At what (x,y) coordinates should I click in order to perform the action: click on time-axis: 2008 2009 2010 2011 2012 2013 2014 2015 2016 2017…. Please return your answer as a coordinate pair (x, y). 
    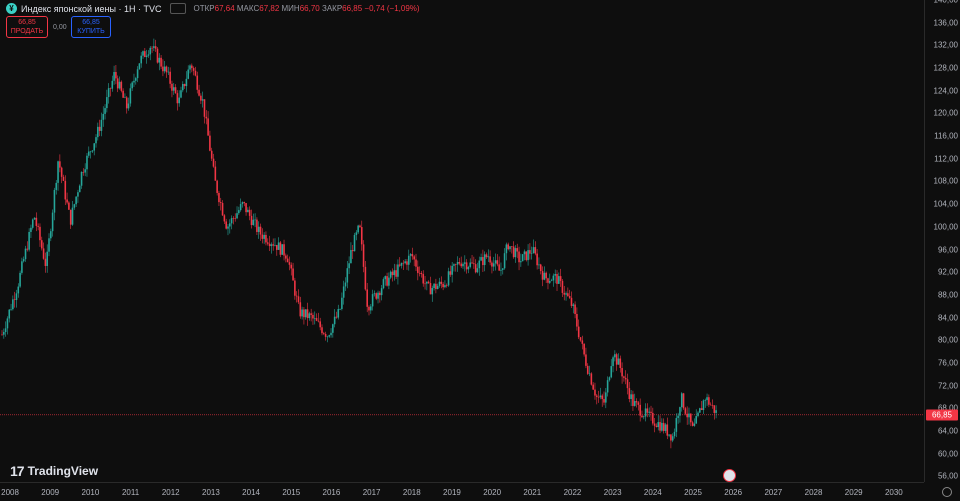
    Looking at the image, I should click on (462, 491).